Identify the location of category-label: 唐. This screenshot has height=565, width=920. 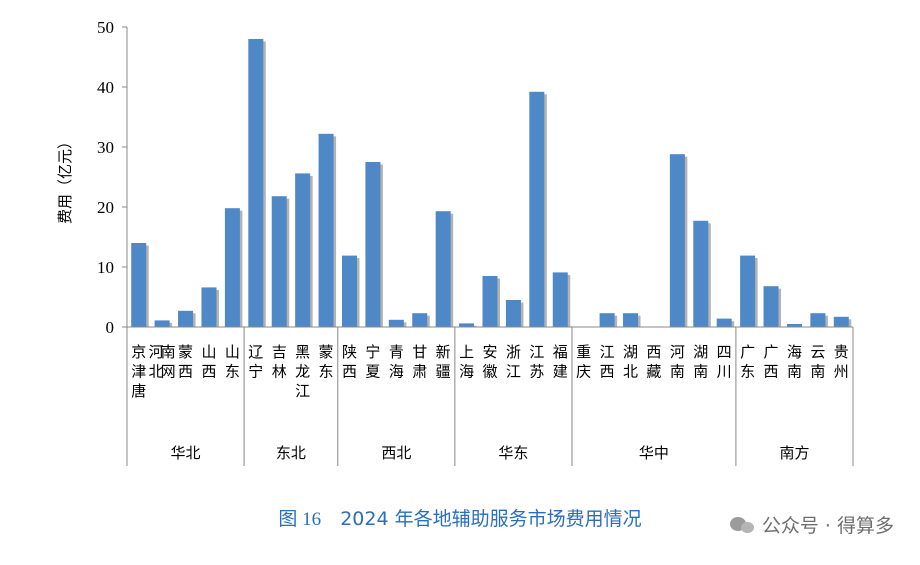
(138, 391).